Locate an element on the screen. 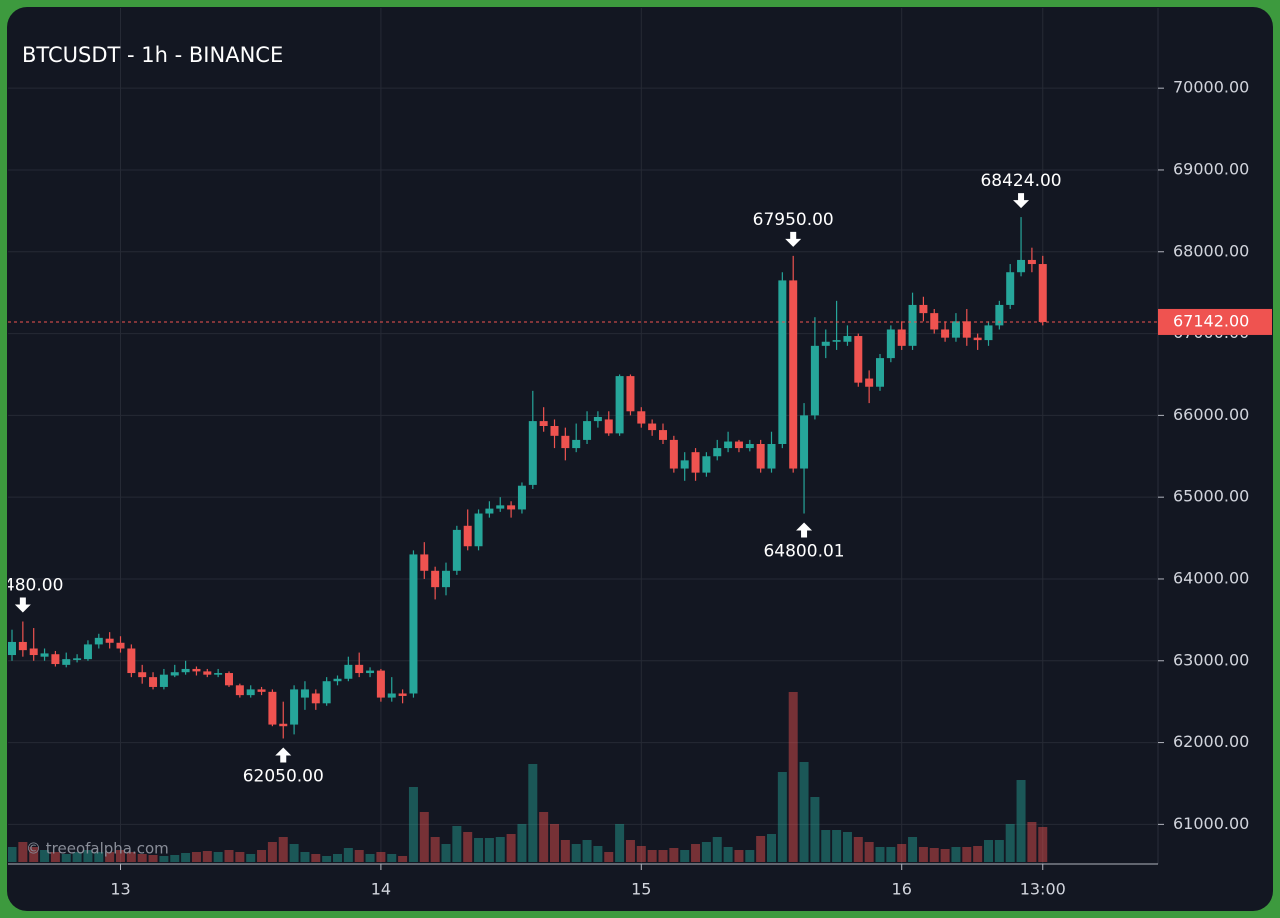  y-tick-label: 69000.00 is located at coordinates (1211, 168).